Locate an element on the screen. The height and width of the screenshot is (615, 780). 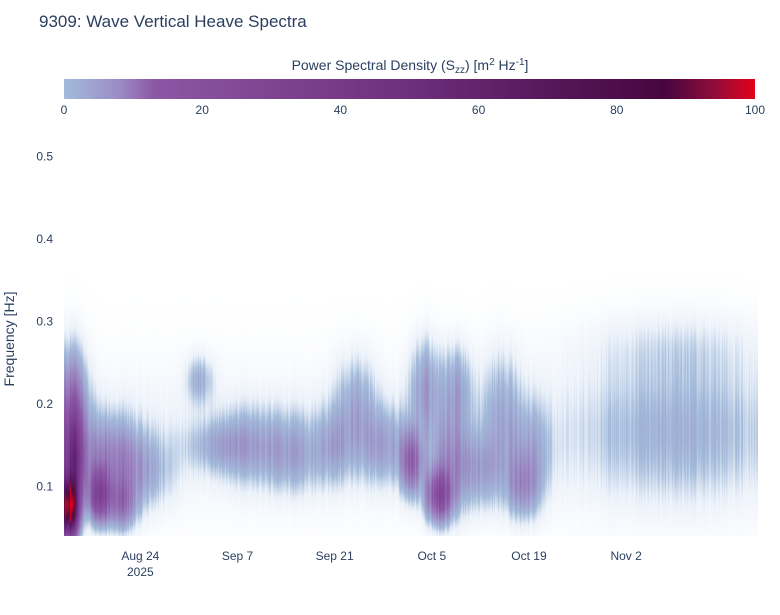
x-tick-sublabel: 2025 is located at coordinates (140, 572).